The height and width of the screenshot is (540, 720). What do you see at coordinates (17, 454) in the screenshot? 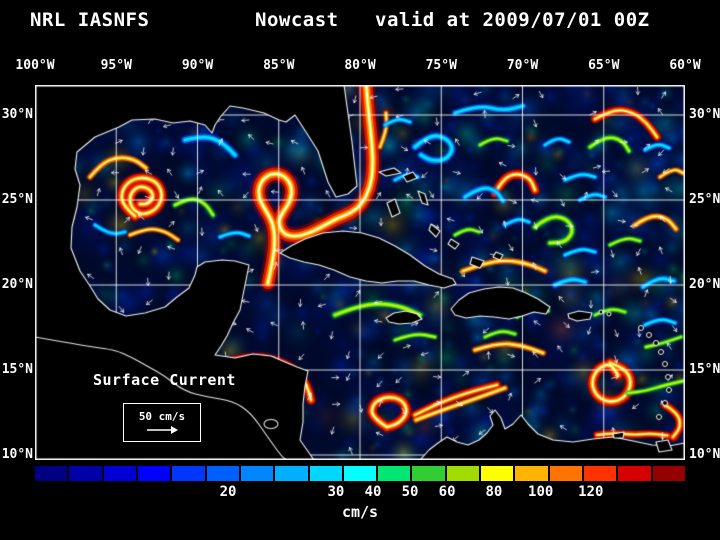
I see `lat-tick-label-left: 10°N` at bounding box center [17, 454].